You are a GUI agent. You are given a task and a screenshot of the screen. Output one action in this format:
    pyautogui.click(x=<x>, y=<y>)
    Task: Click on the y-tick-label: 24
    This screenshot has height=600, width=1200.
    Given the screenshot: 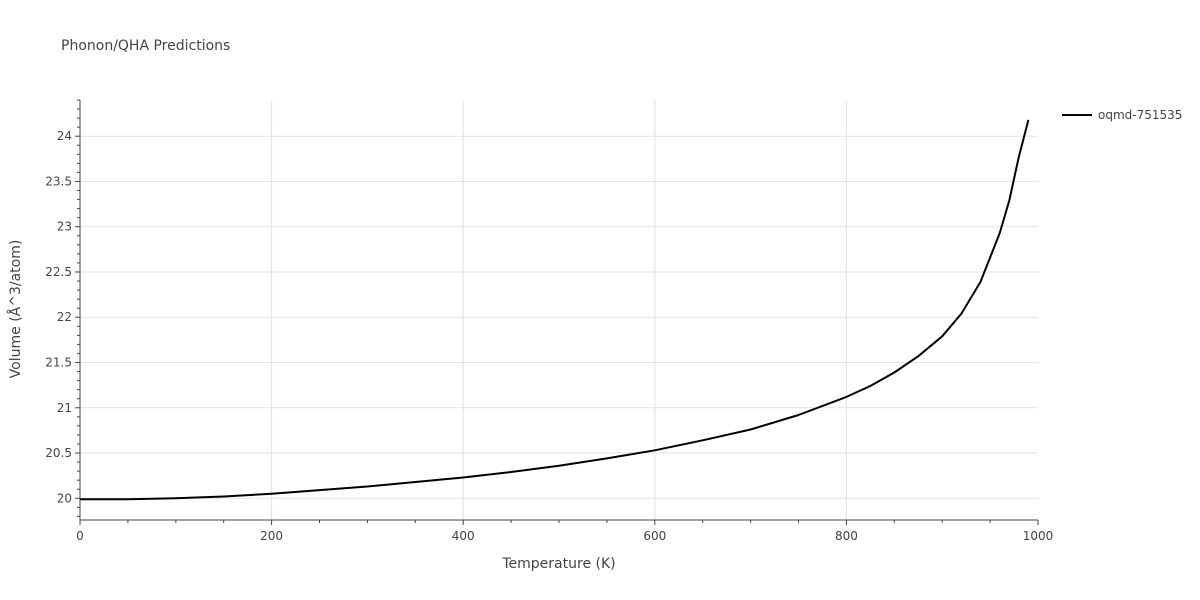 What is the action you would take?
    pyautogui.click(x=64, y=136)
    